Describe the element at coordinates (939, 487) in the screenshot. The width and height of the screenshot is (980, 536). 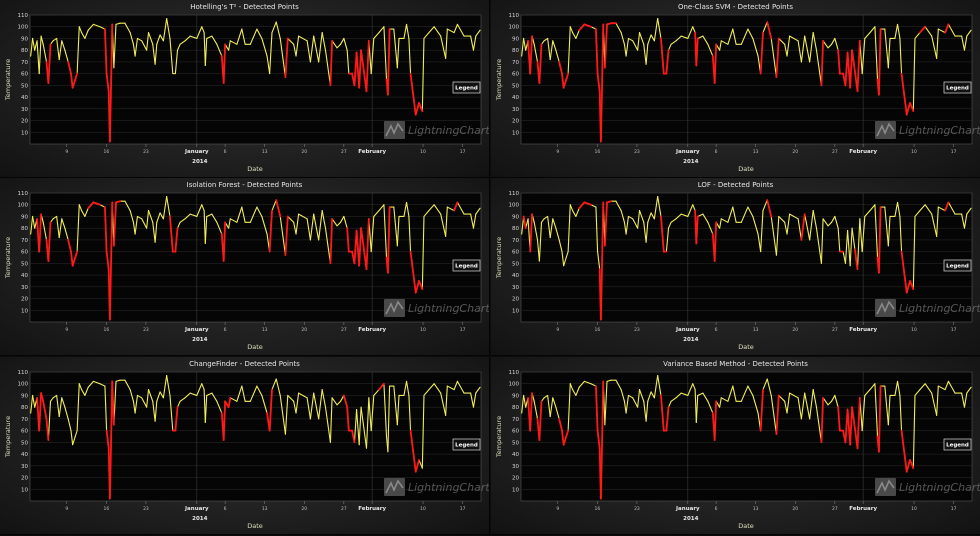
I see `watermark-text: LightningChart®` at that location.